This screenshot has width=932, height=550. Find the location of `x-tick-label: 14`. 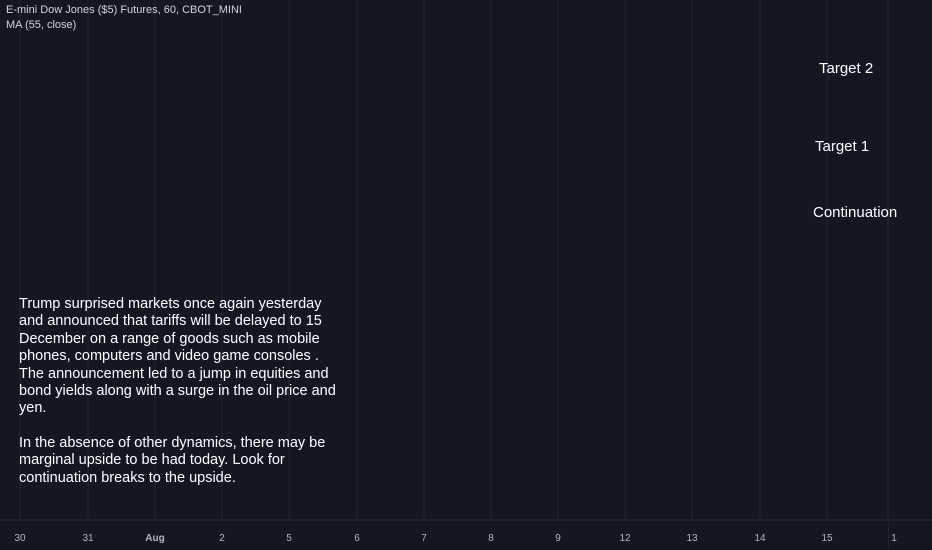

x-tick-label: 14 is located at coordinates (760, 538).